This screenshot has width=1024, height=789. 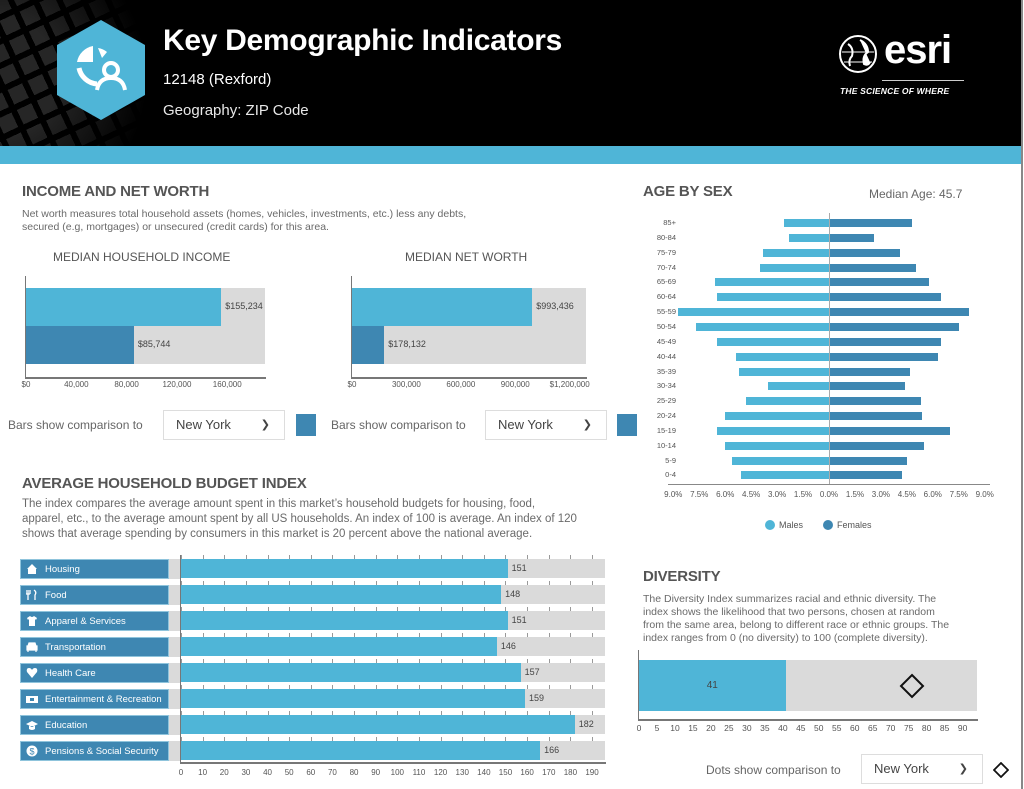 I want to click on budget-category-text: Transportation, so click(x=75, y=647).